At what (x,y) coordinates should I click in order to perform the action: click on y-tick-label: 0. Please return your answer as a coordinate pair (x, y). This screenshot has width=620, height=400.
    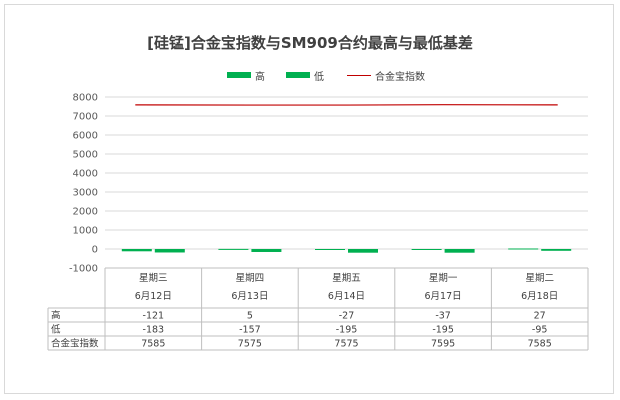
    Looking at the image, I should click on (95, 250).